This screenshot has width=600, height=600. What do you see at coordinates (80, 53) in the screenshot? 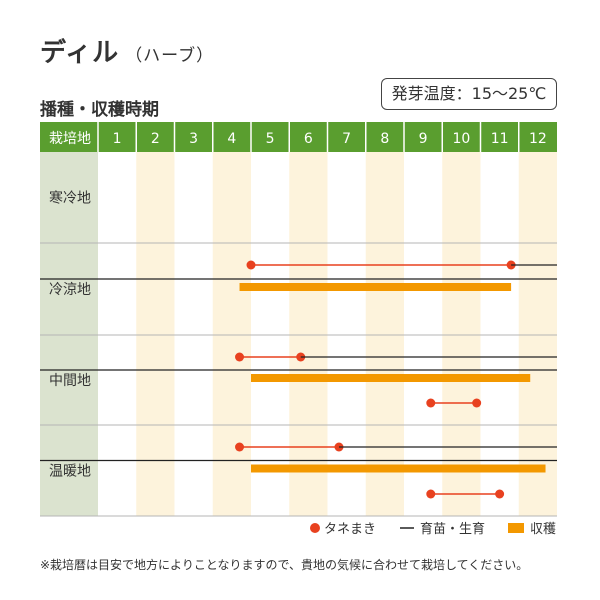
I see `crop-name: ディル` at bounding box center [80, 53].